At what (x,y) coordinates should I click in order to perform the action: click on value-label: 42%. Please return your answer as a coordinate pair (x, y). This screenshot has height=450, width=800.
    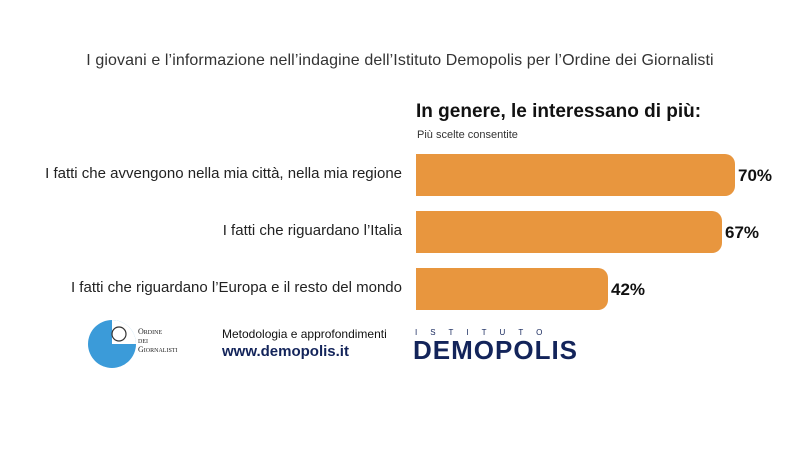
    Looking at the image, I should click on (628, 289).